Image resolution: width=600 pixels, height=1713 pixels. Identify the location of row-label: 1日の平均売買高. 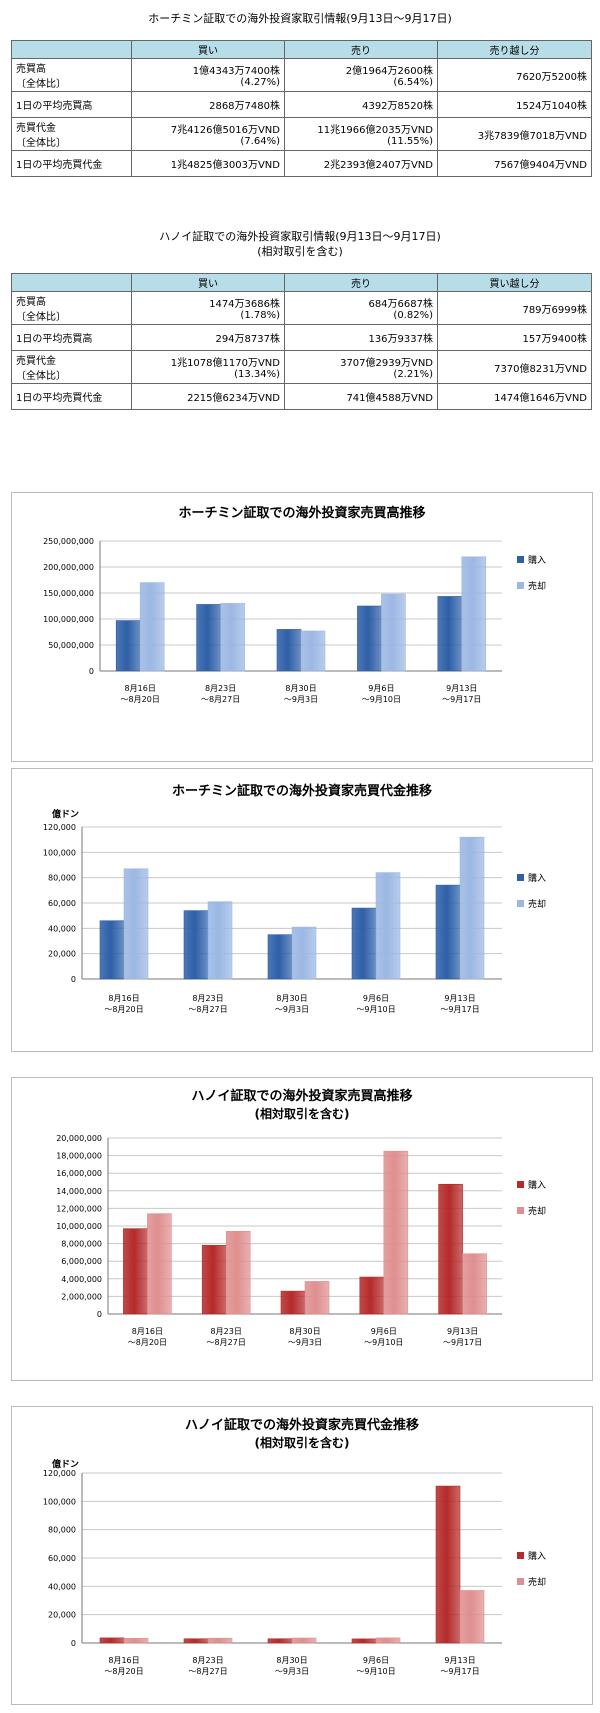
(71, 104).